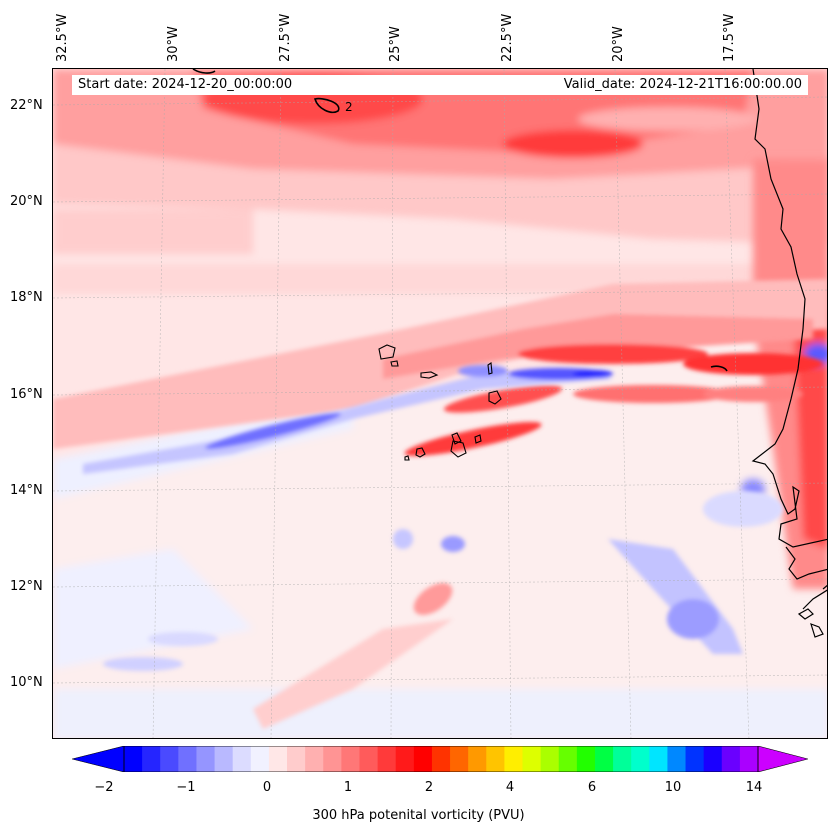 The image size is (837, 836). What do you see at coordinates (348, 419) in the screenshot?
I see `negative-pv-filament` at bounding box center [348, 419].